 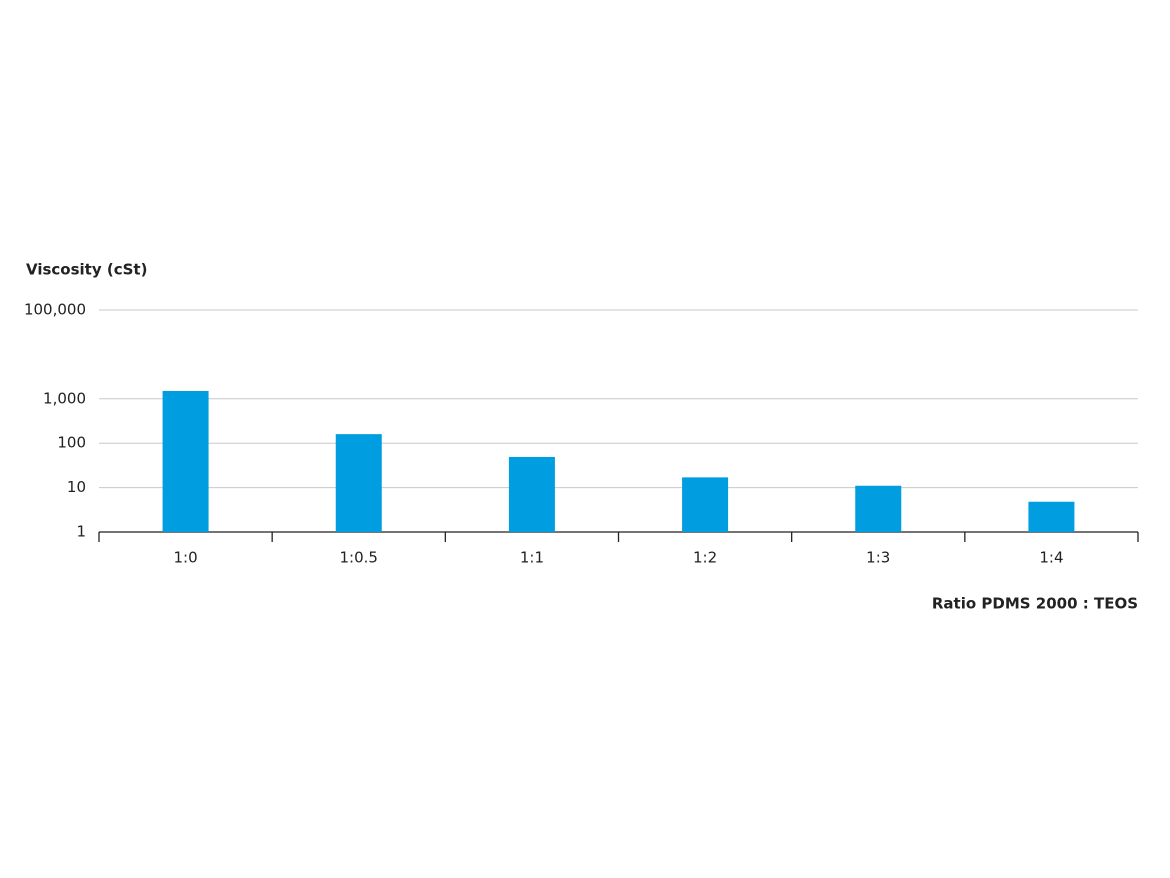 I want to click on y-tick-label: 1, so click(x=81, y=532).